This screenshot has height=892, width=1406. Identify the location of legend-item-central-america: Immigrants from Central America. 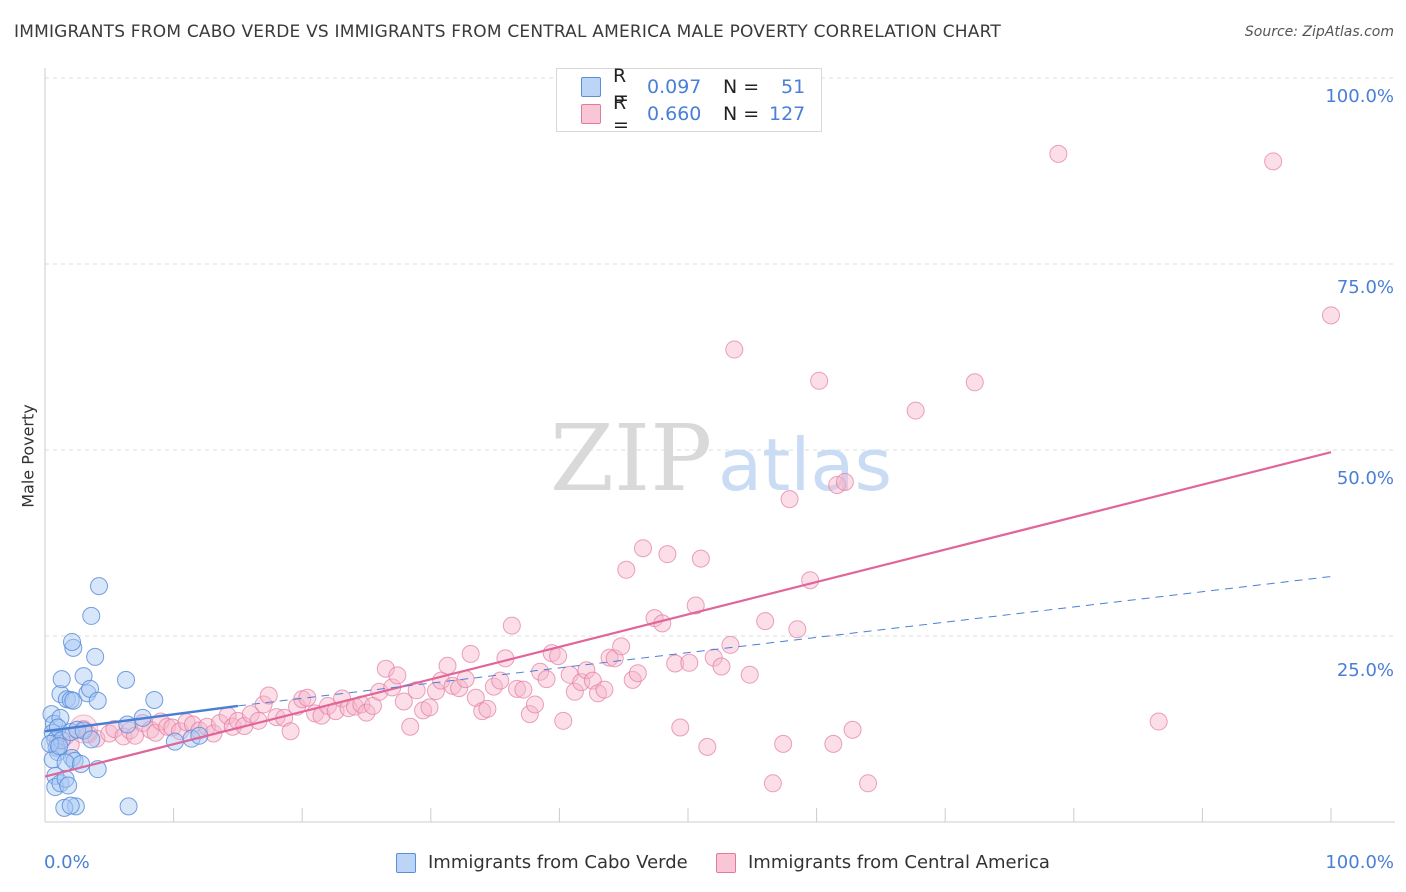
(883, 862).